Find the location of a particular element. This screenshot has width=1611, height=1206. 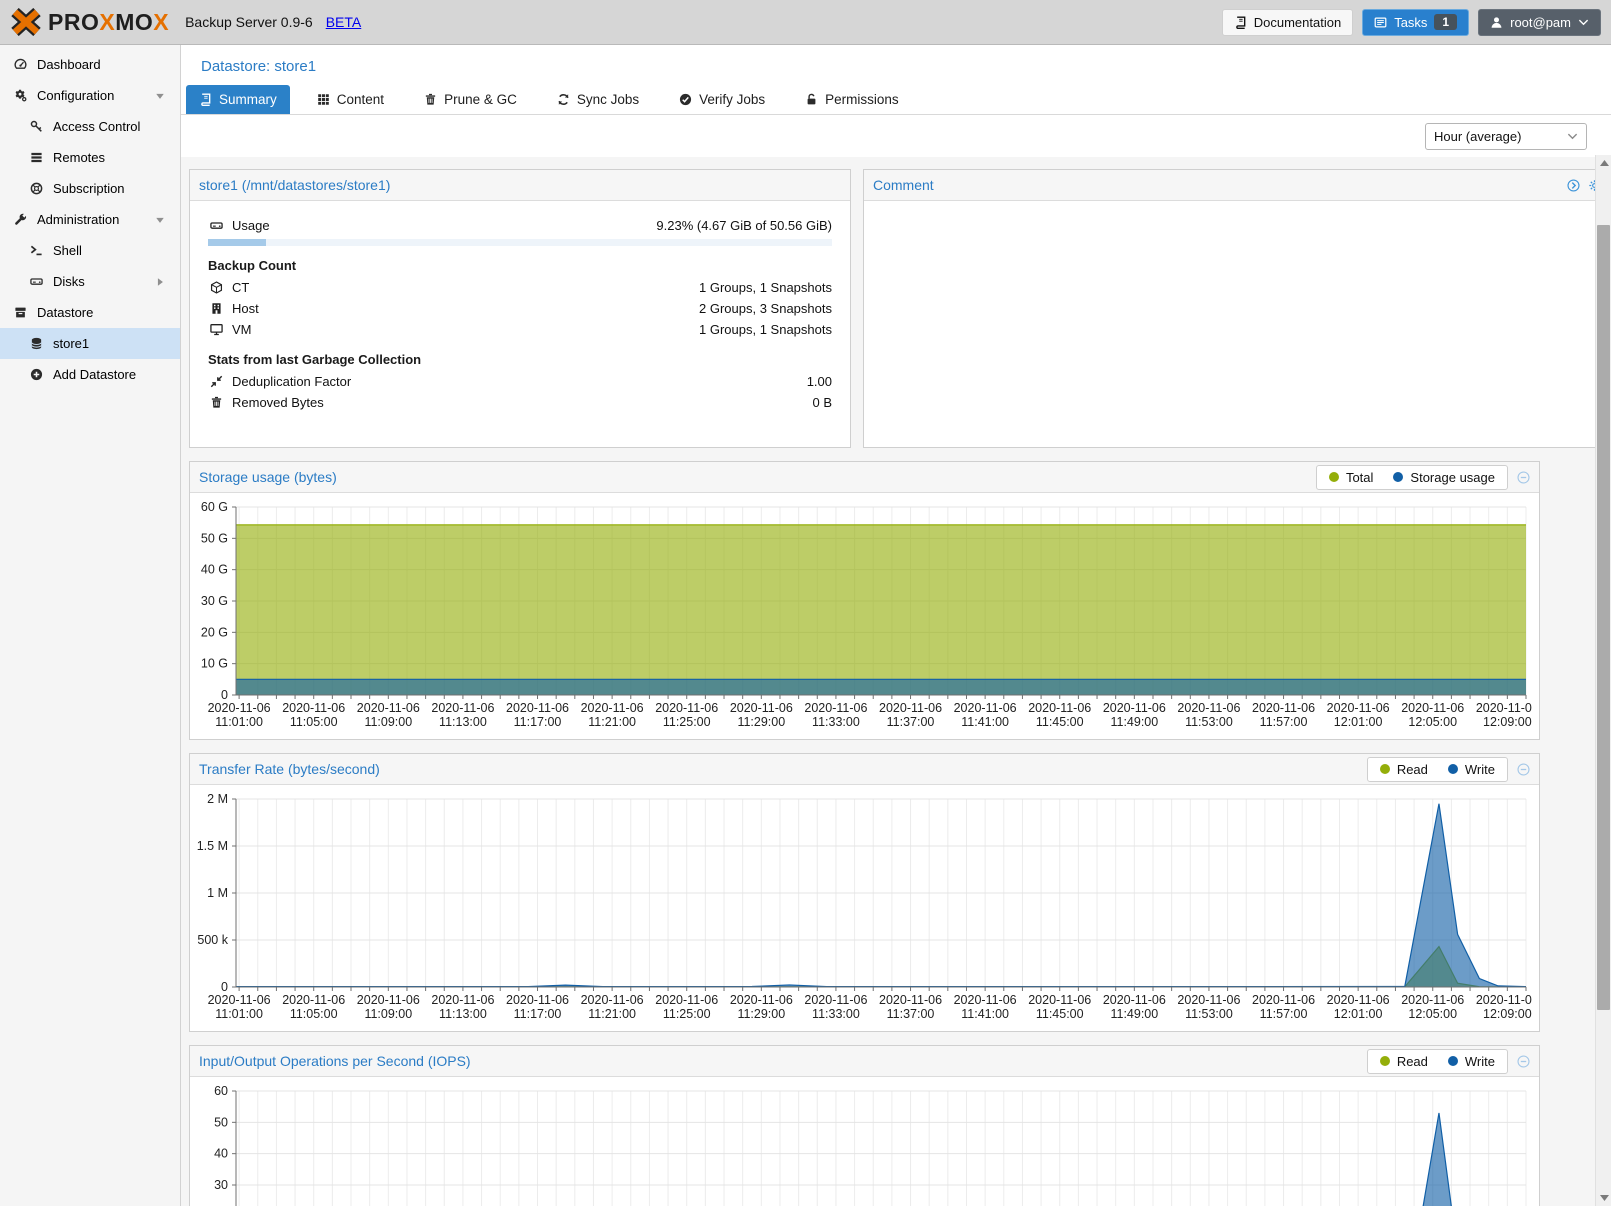

documentation-button: Documentation is located at coordinates (1287, 22).